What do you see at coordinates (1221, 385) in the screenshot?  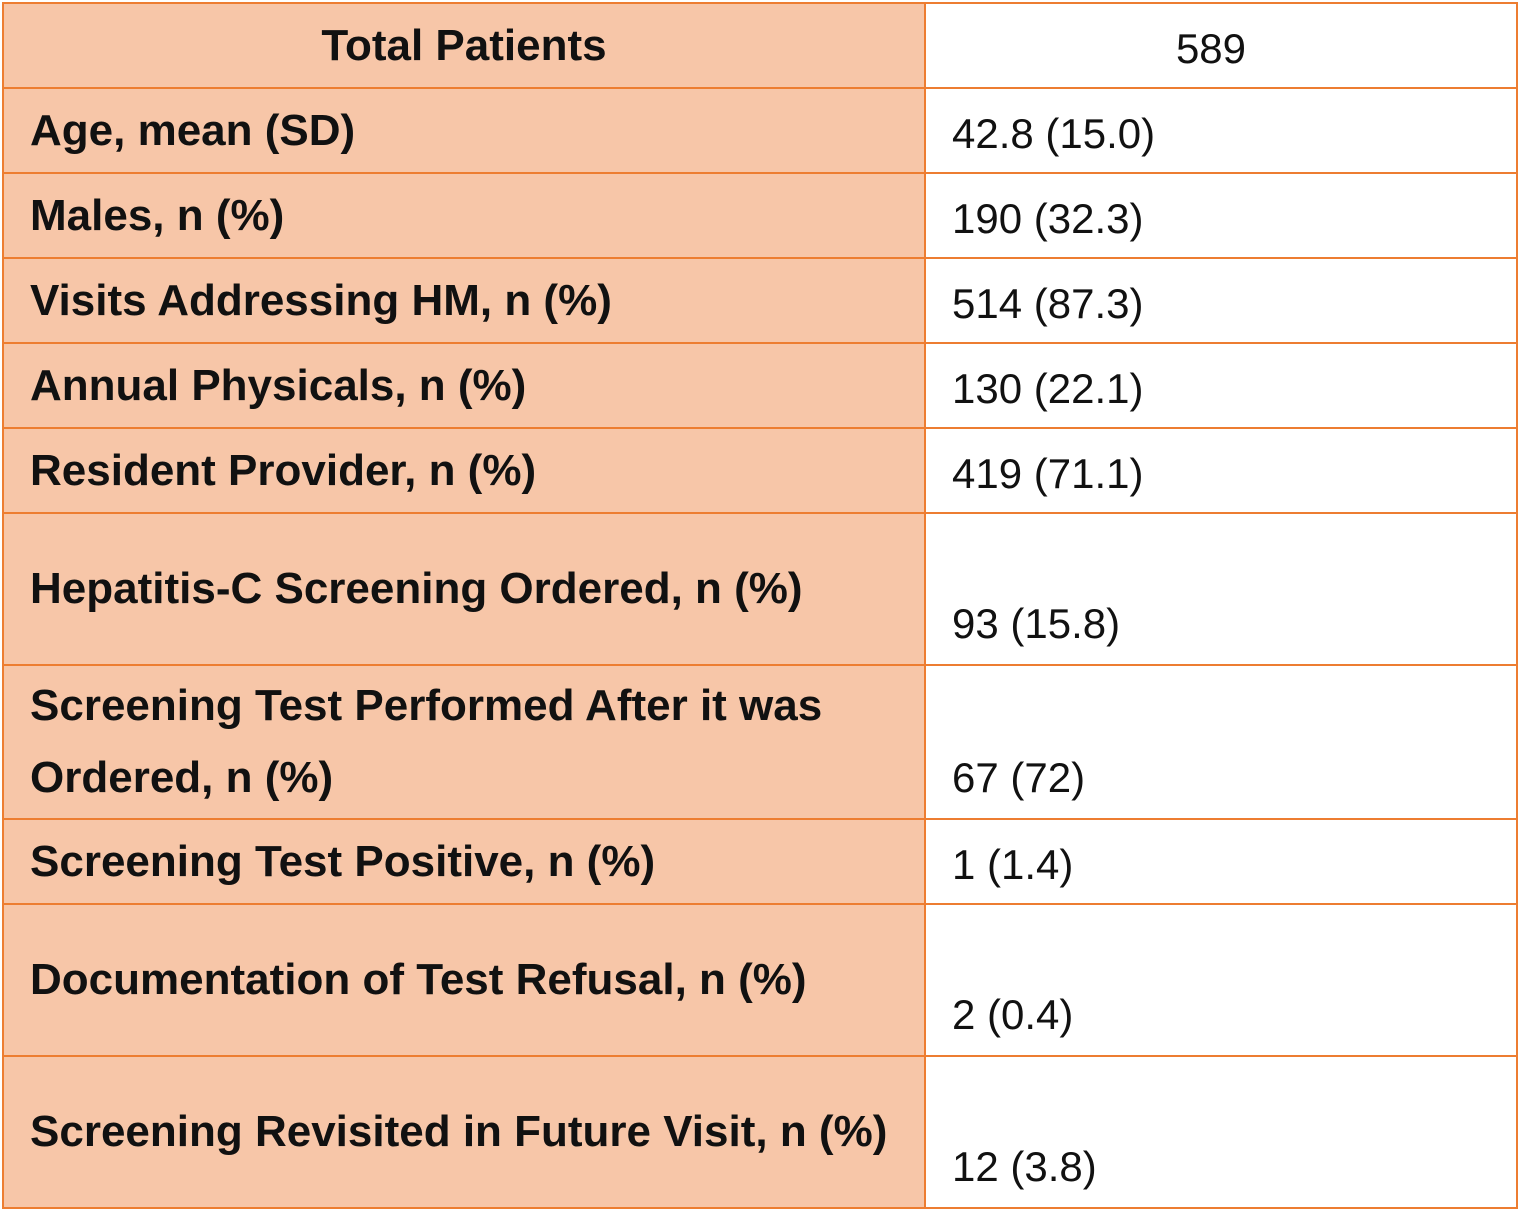 I see `row-value: 130 (22.1)` at bounding box center [1221, 385].